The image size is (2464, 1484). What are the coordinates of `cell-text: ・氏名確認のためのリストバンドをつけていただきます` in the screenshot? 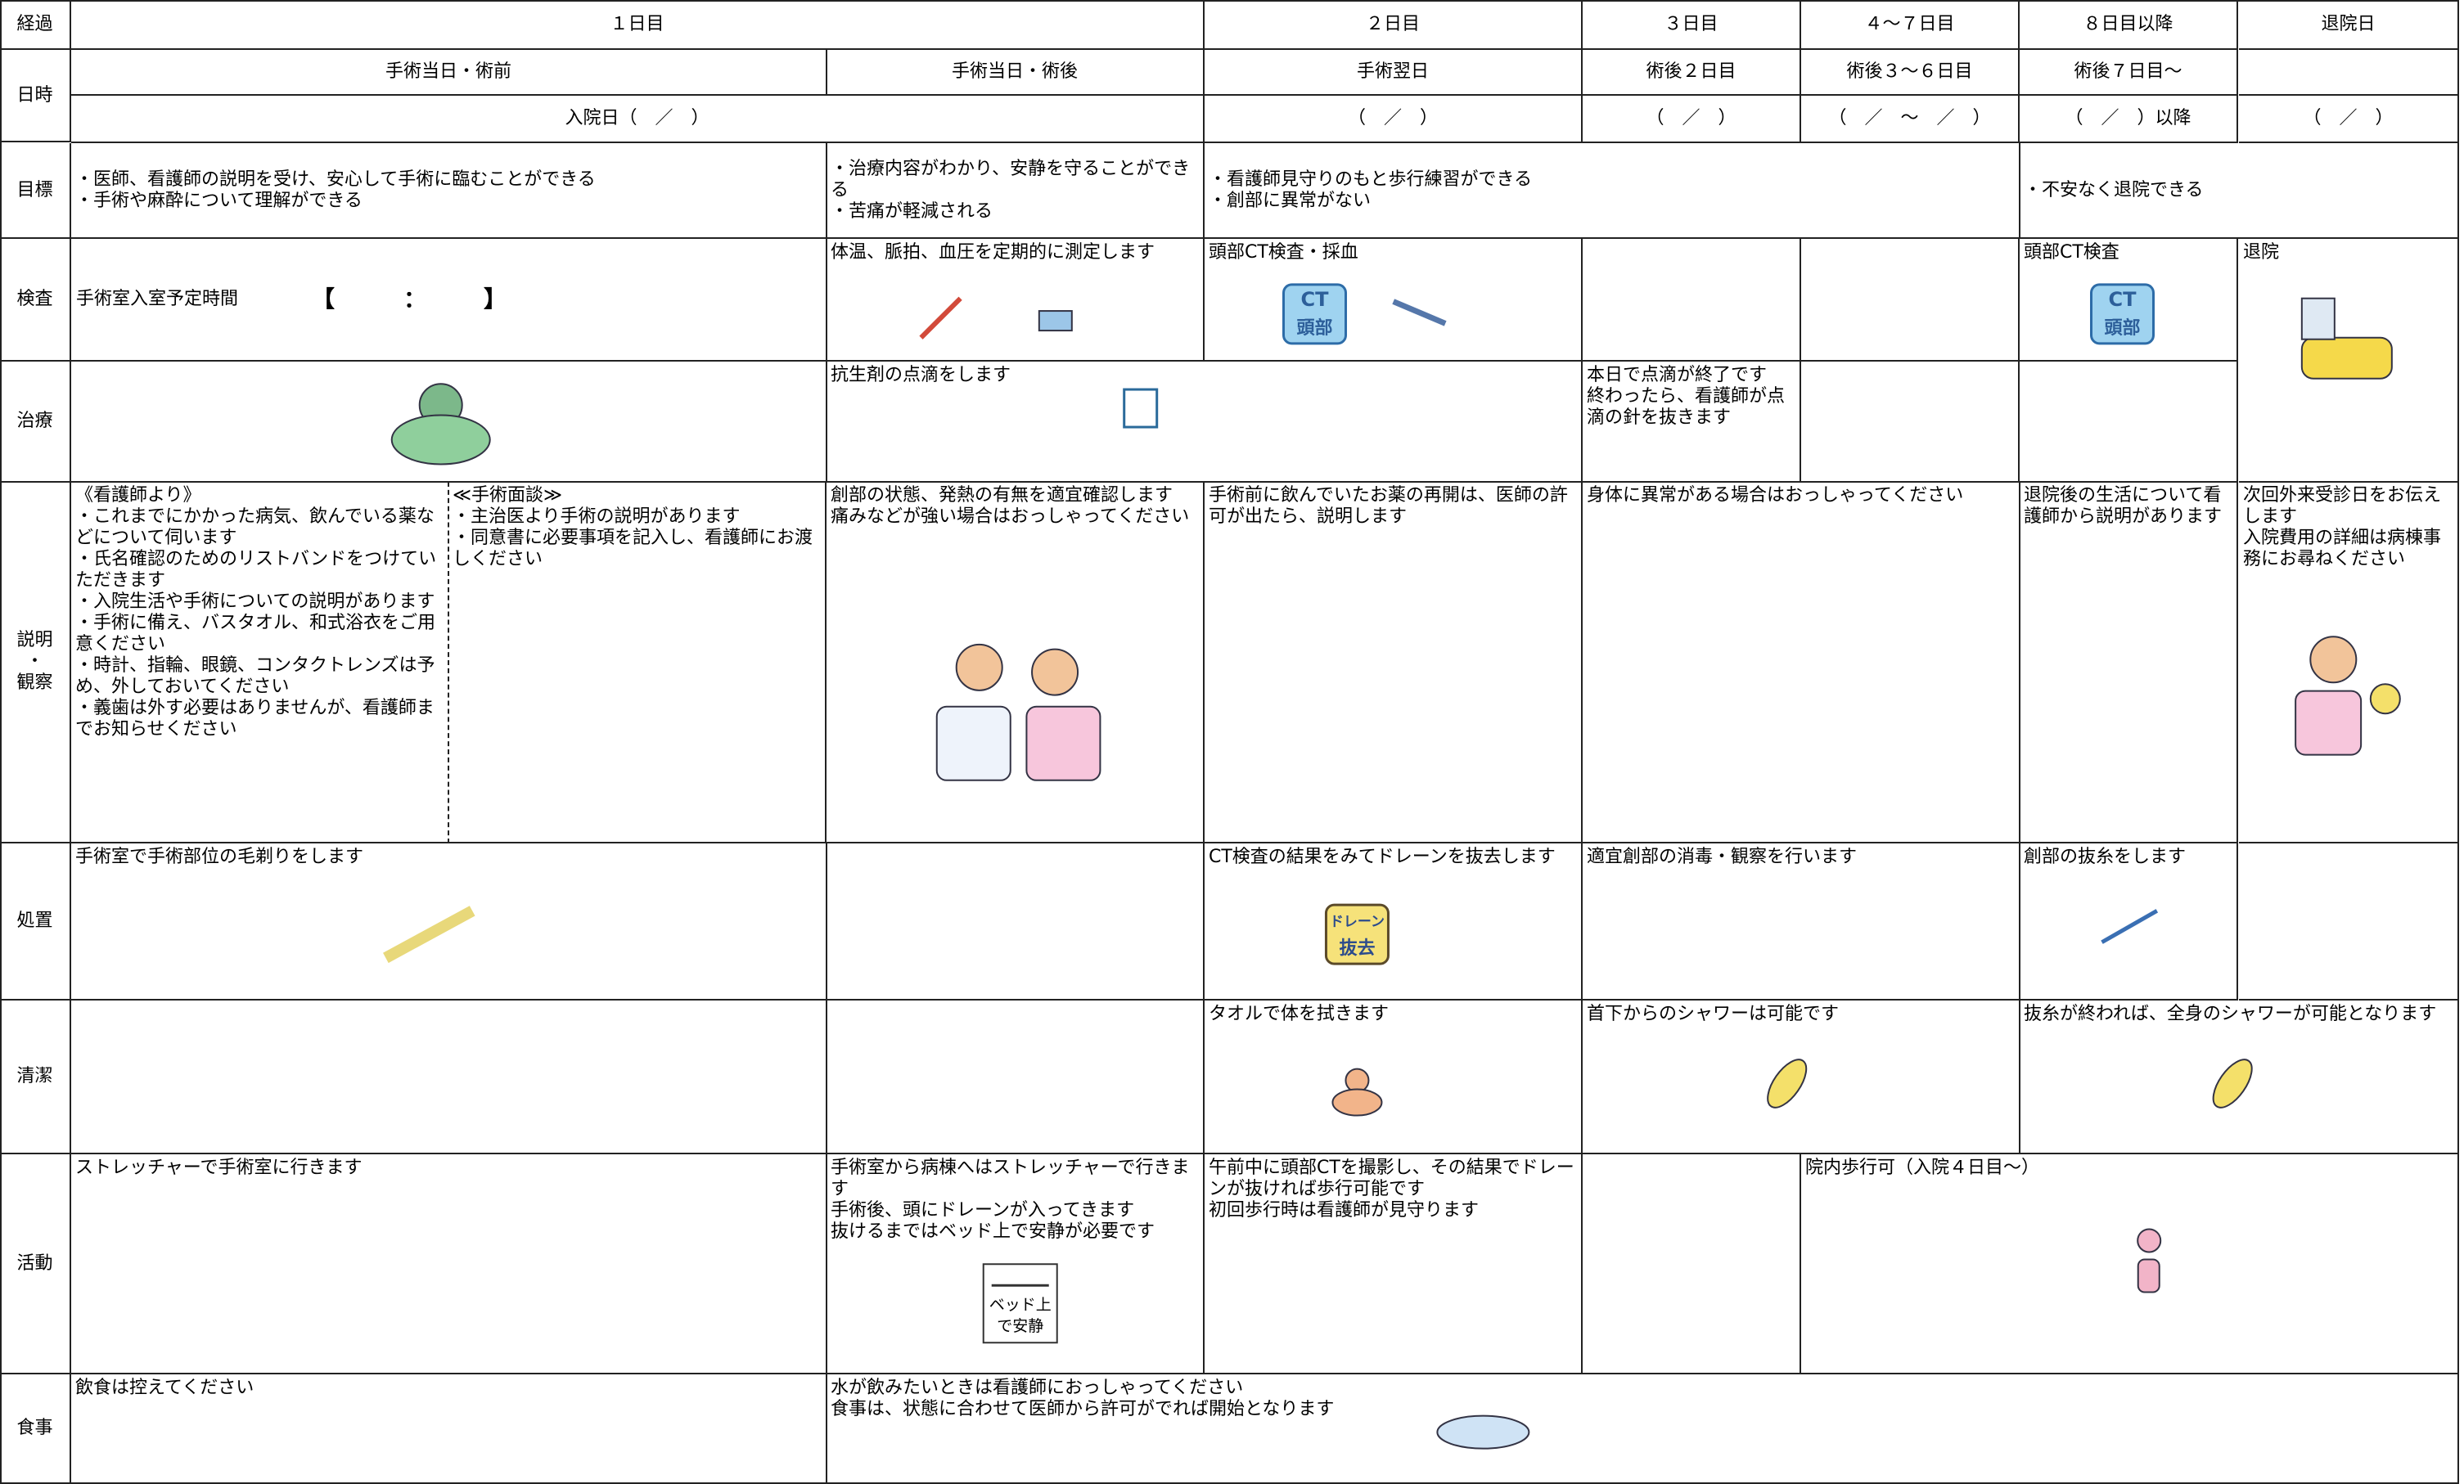 It's located at (256, 570).